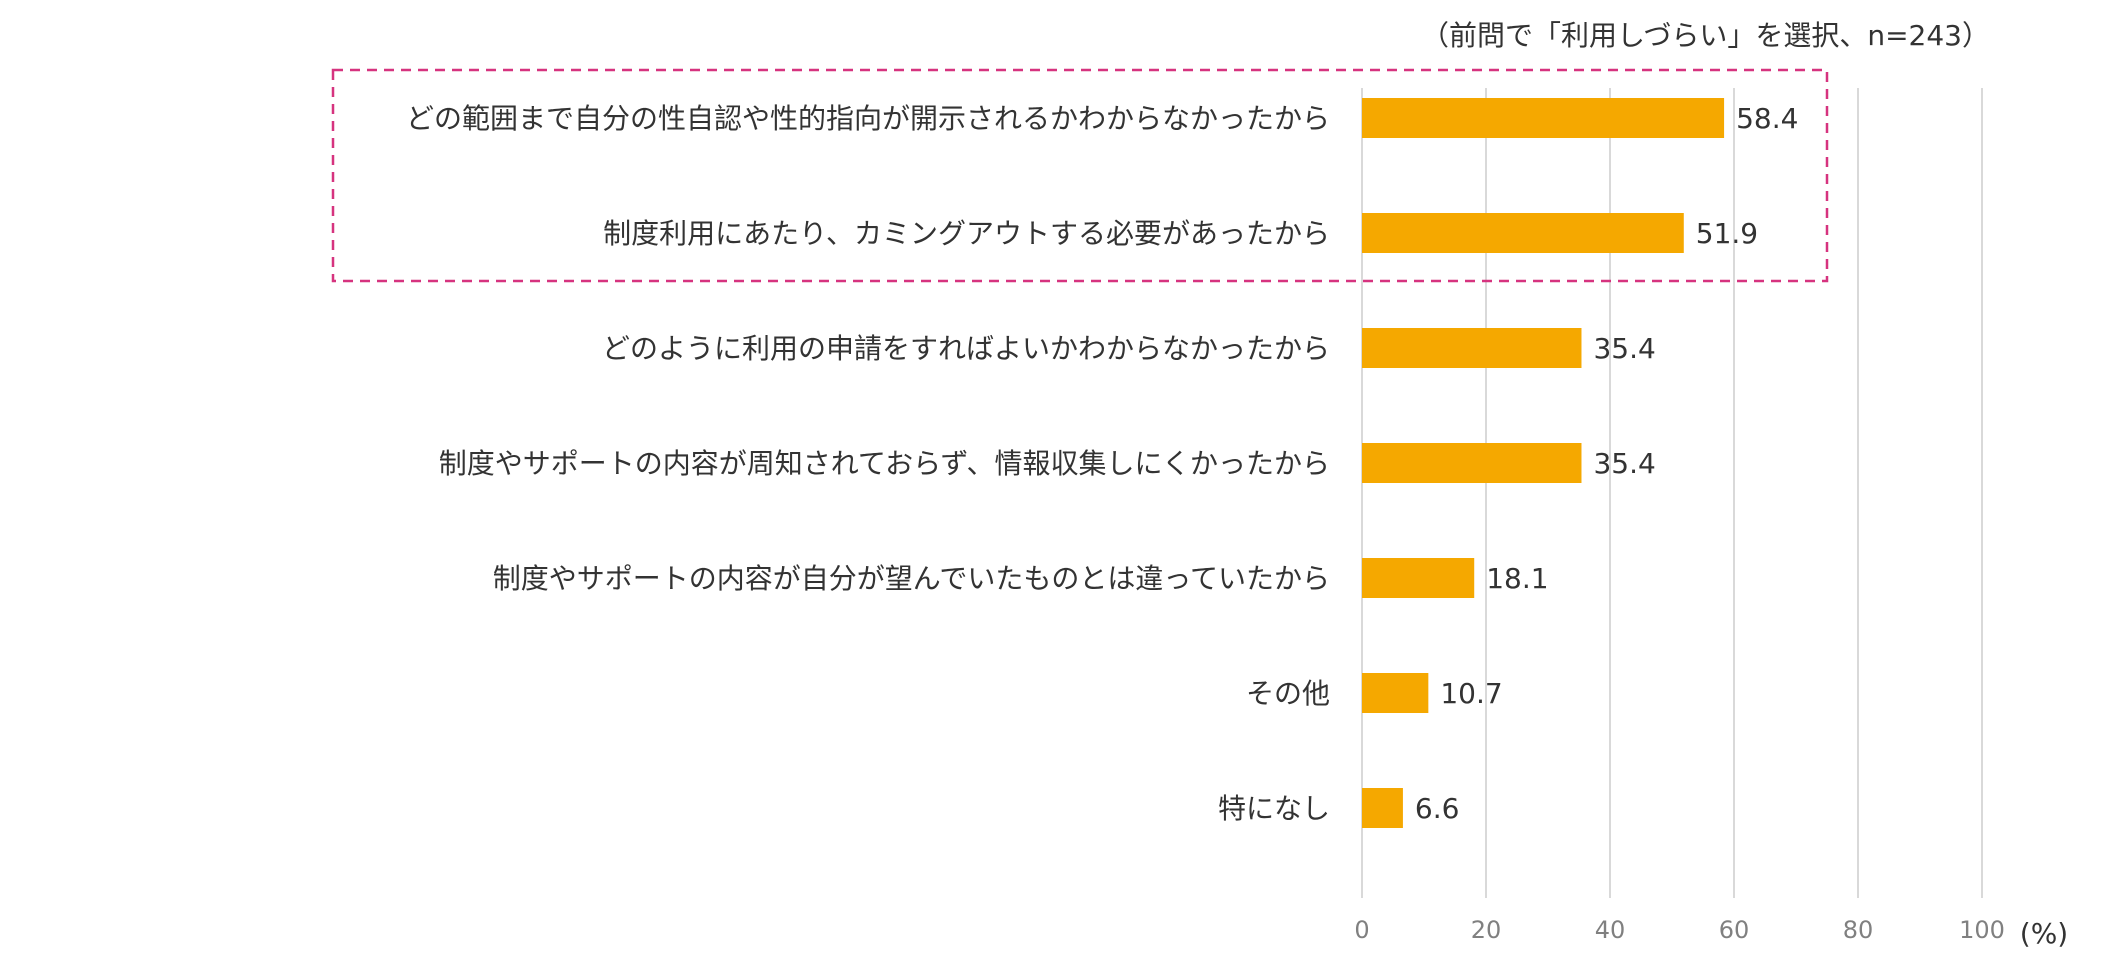 This screenshot has width=2107, height=968. What do you see at coordinates (1361, 930) in the screenshot?
I see `x-tick-label: 0` at bounding box center [1361, 930].